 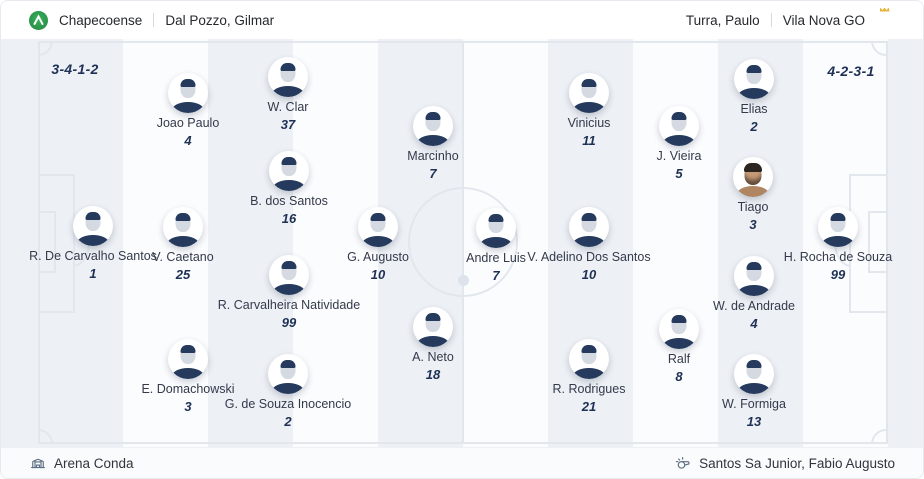 I want to click on player-name: V. Caetano, so click(x=183, y=257).